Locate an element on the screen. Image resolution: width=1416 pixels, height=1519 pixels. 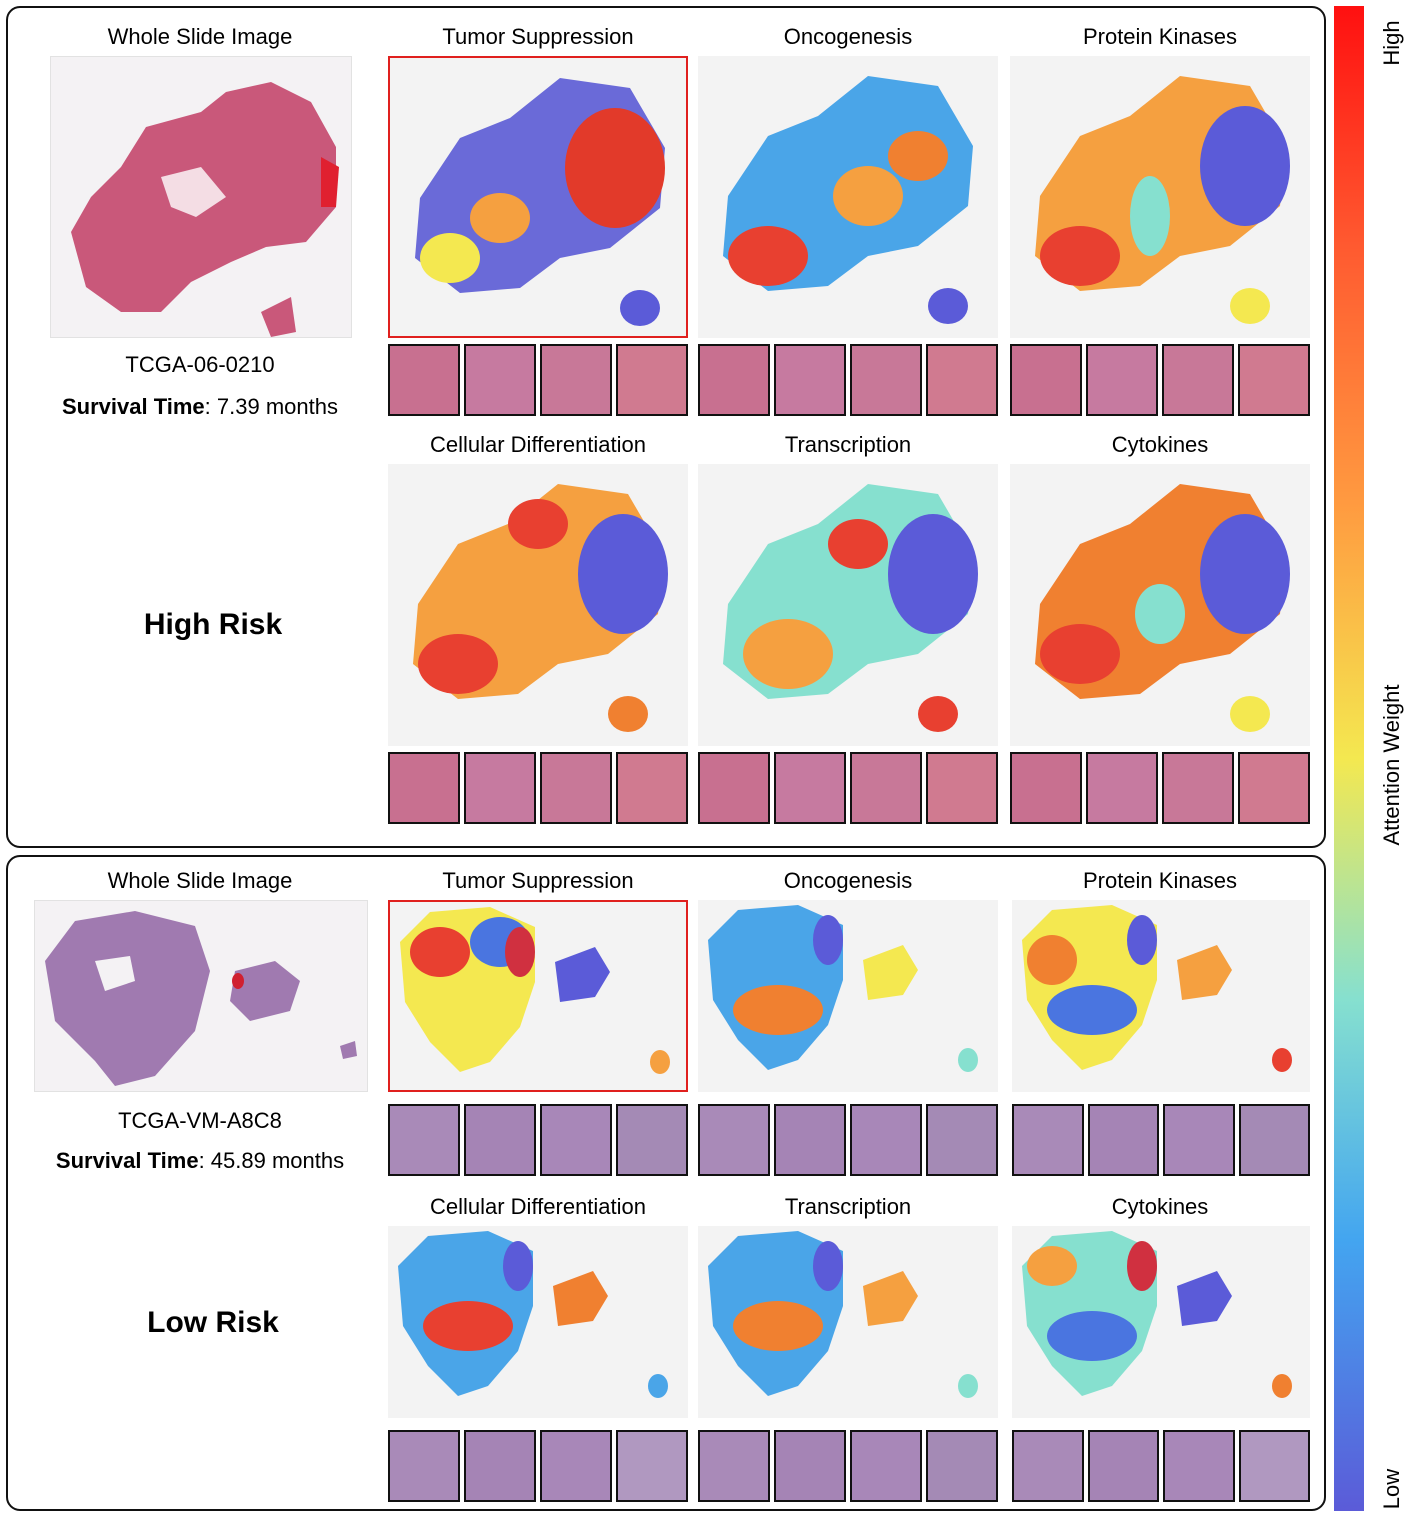
colorbar-title: Attention Weight is located at coordinates (1391, 765).